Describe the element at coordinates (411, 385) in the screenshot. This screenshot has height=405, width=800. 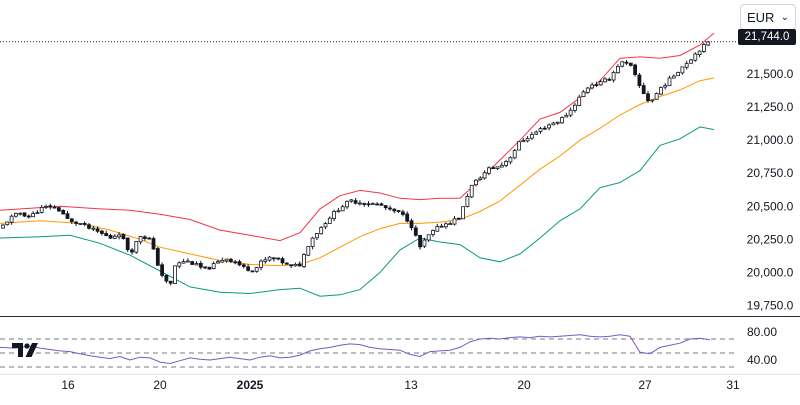
I see `time-axis-label: 13` at that location.